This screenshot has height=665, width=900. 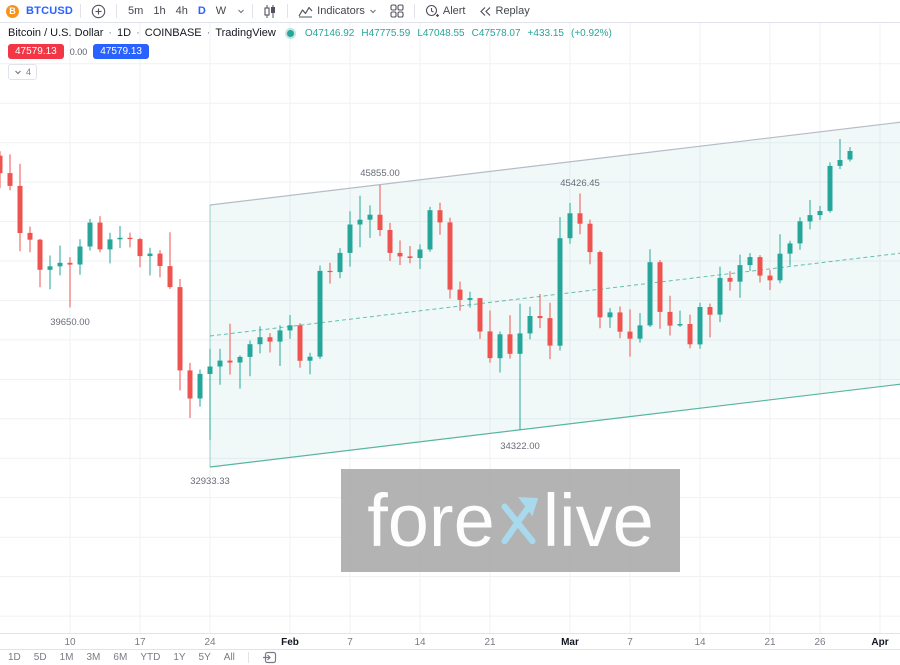 What do you see at coordinates (880, 642) in the screenshot?
I see `time-tick-Apr: Apr` at bounding box center [880, 642].